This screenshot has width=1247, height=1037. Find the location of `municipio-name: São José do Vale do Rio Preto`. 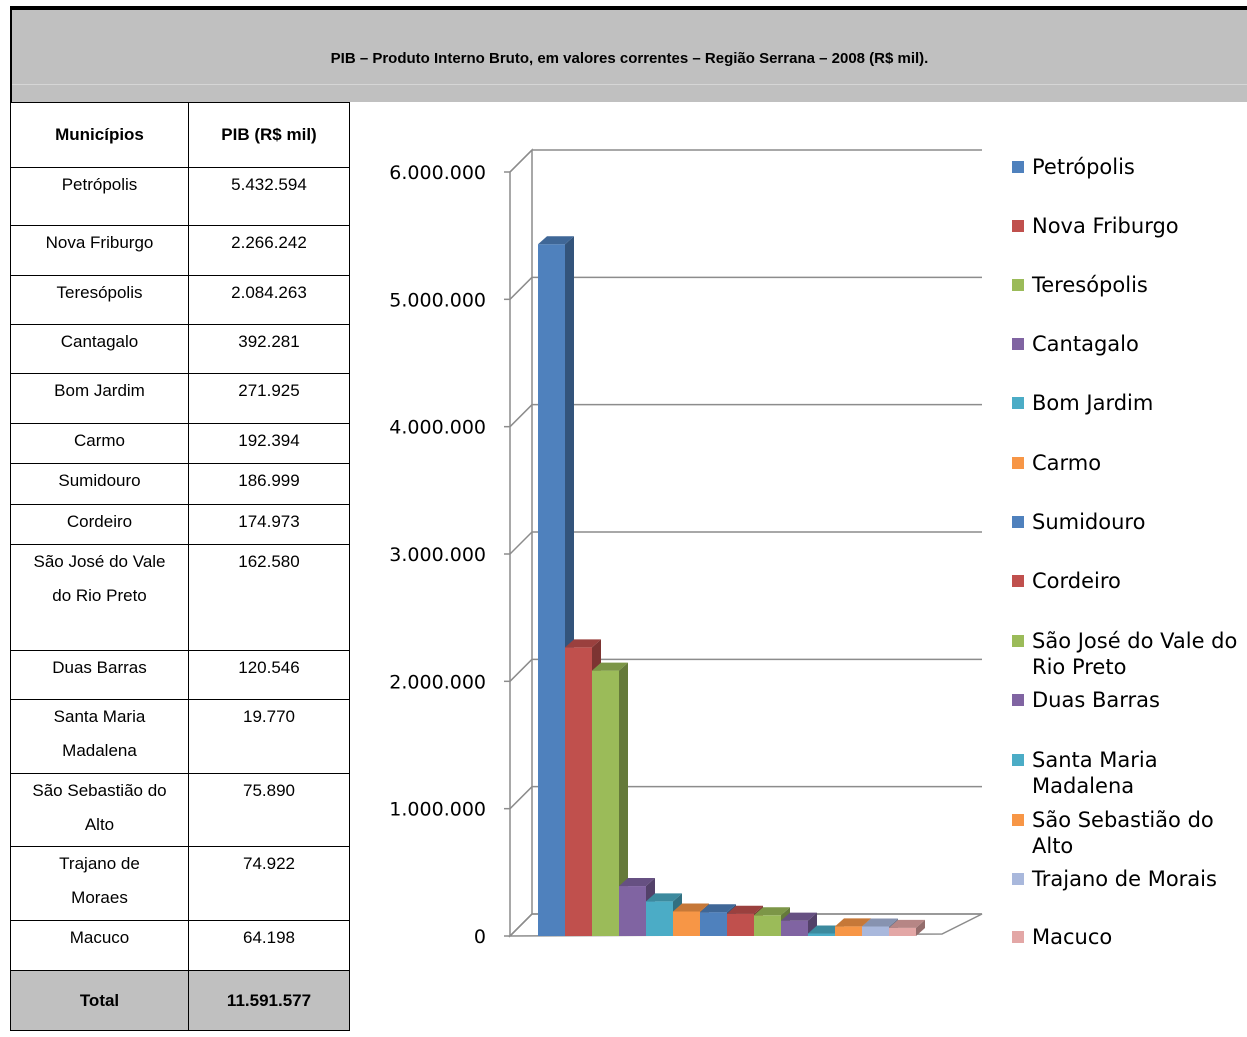

municipio-name: São José do Vale do Rio Preto is located at coordinates (99, 597).